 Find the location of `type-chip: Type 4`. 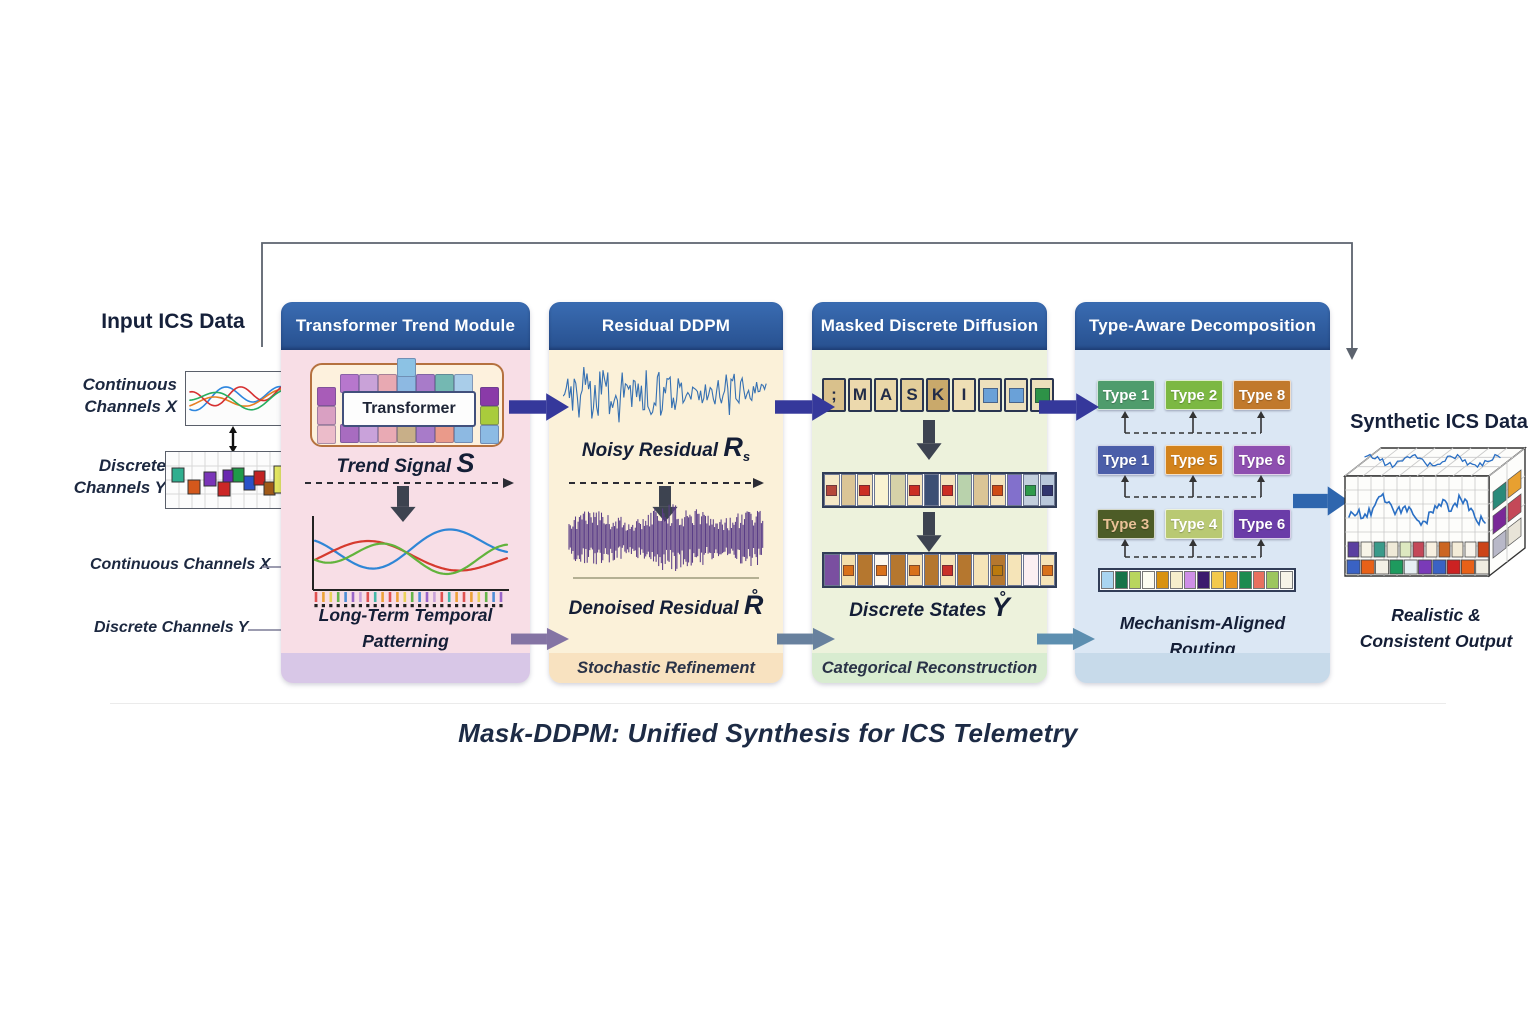

type-chip: Type 4 is located at coordinates (1194, 524).